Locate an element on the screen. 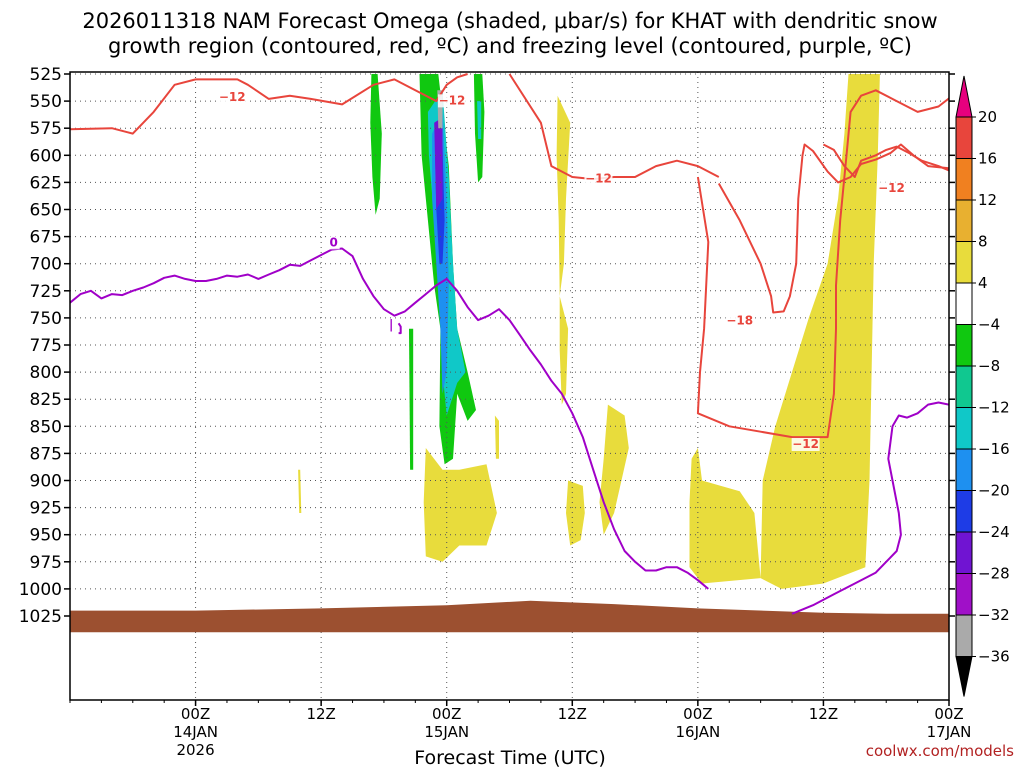 The image size is (1024, 768). colorbar-label-5: −4 is located at coordinates (989, 325).